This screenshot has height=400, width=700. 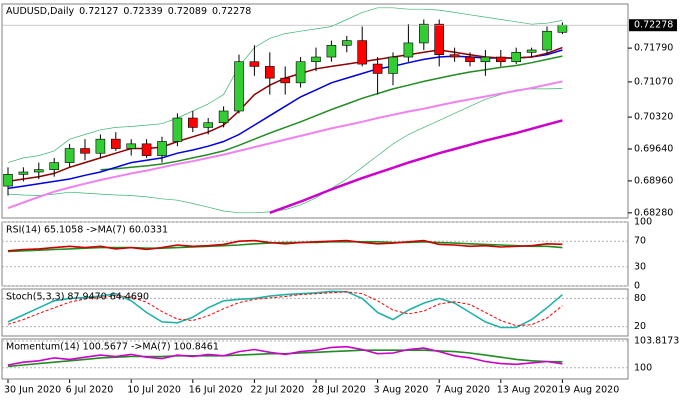 I want to click on header-field: 0.72127, so click(x=98, y=11).